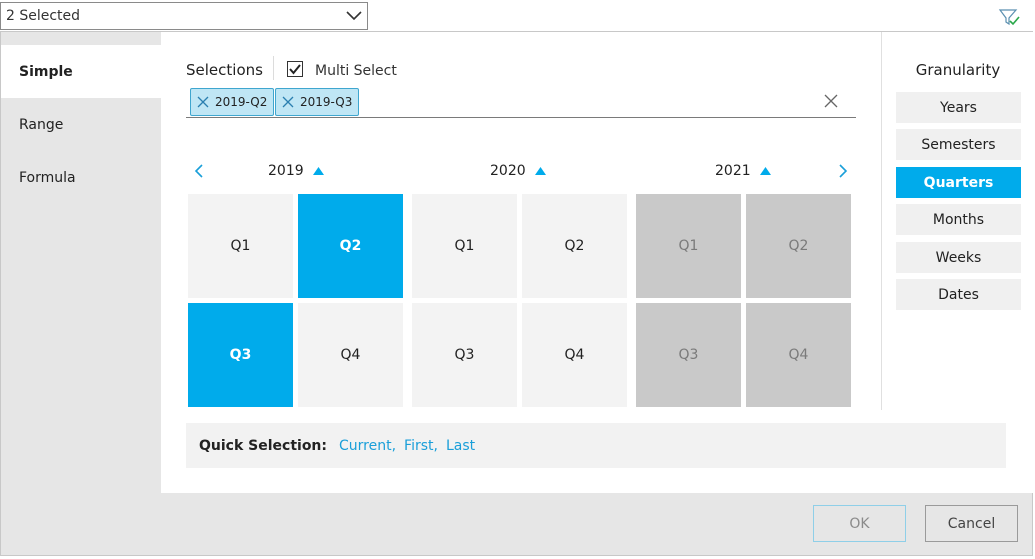 The width and height of the screenshot is (1035, 559). I want to click on selection-chip: 2019-Q3, so click(317, 102).